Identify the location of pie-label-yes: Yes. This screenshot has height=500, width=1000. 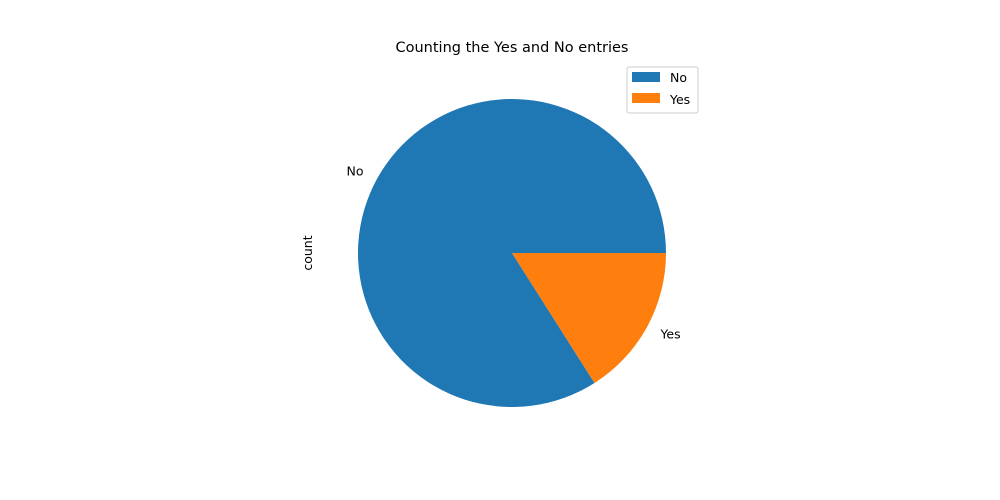
(669, 334).